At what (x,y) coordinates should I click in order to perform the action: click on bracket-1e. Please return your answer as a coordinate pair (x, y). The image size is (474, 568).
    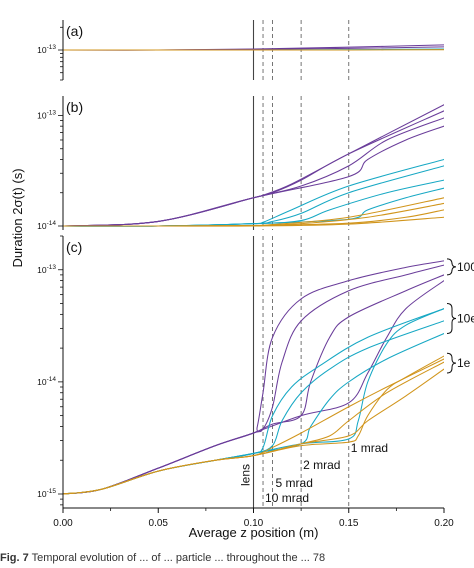
    Looking at the image, I should click on (451, 363).